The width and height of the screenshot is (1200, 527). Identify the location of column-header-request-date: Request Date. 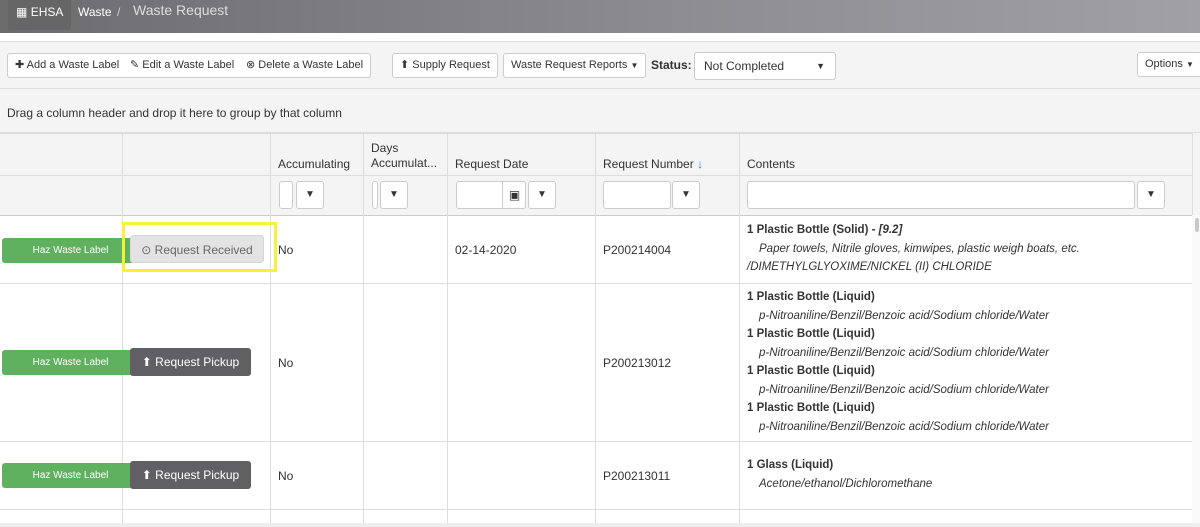
(492, 164).